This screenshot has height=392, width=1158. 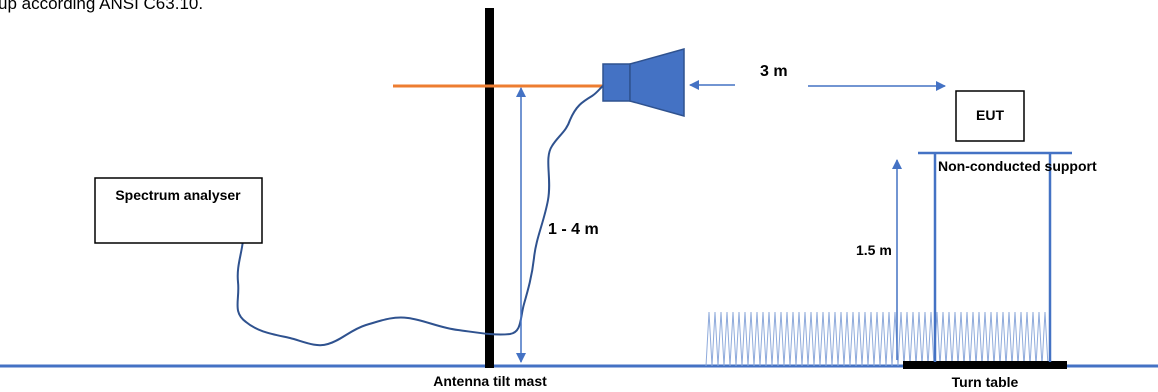 What do you see at coordinates (985, 365) in the screenshot?
I see `turn-table` at bounding box center [985, 365].